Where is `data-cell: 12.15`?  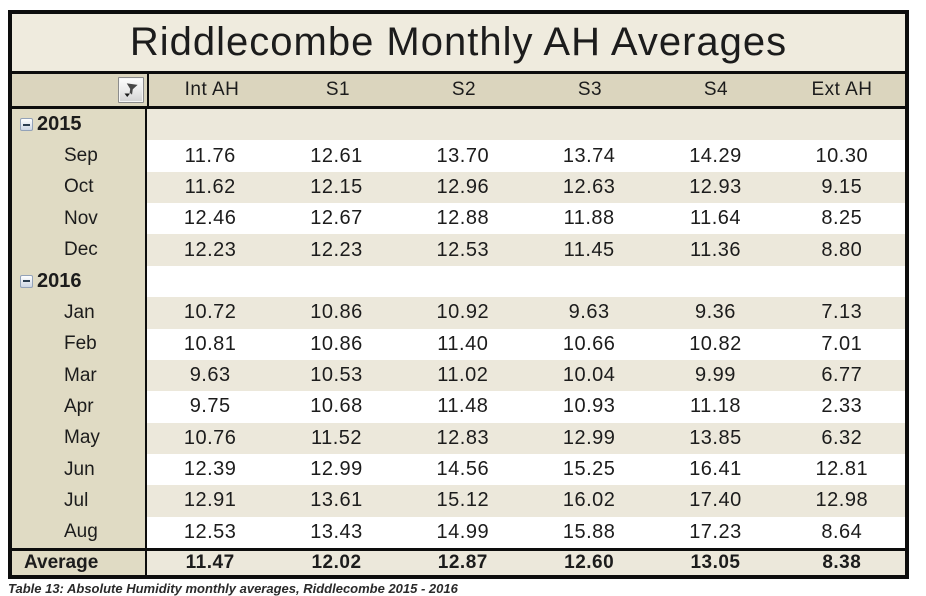
data-cell: 12.15 is located at coordinates (336, 186).